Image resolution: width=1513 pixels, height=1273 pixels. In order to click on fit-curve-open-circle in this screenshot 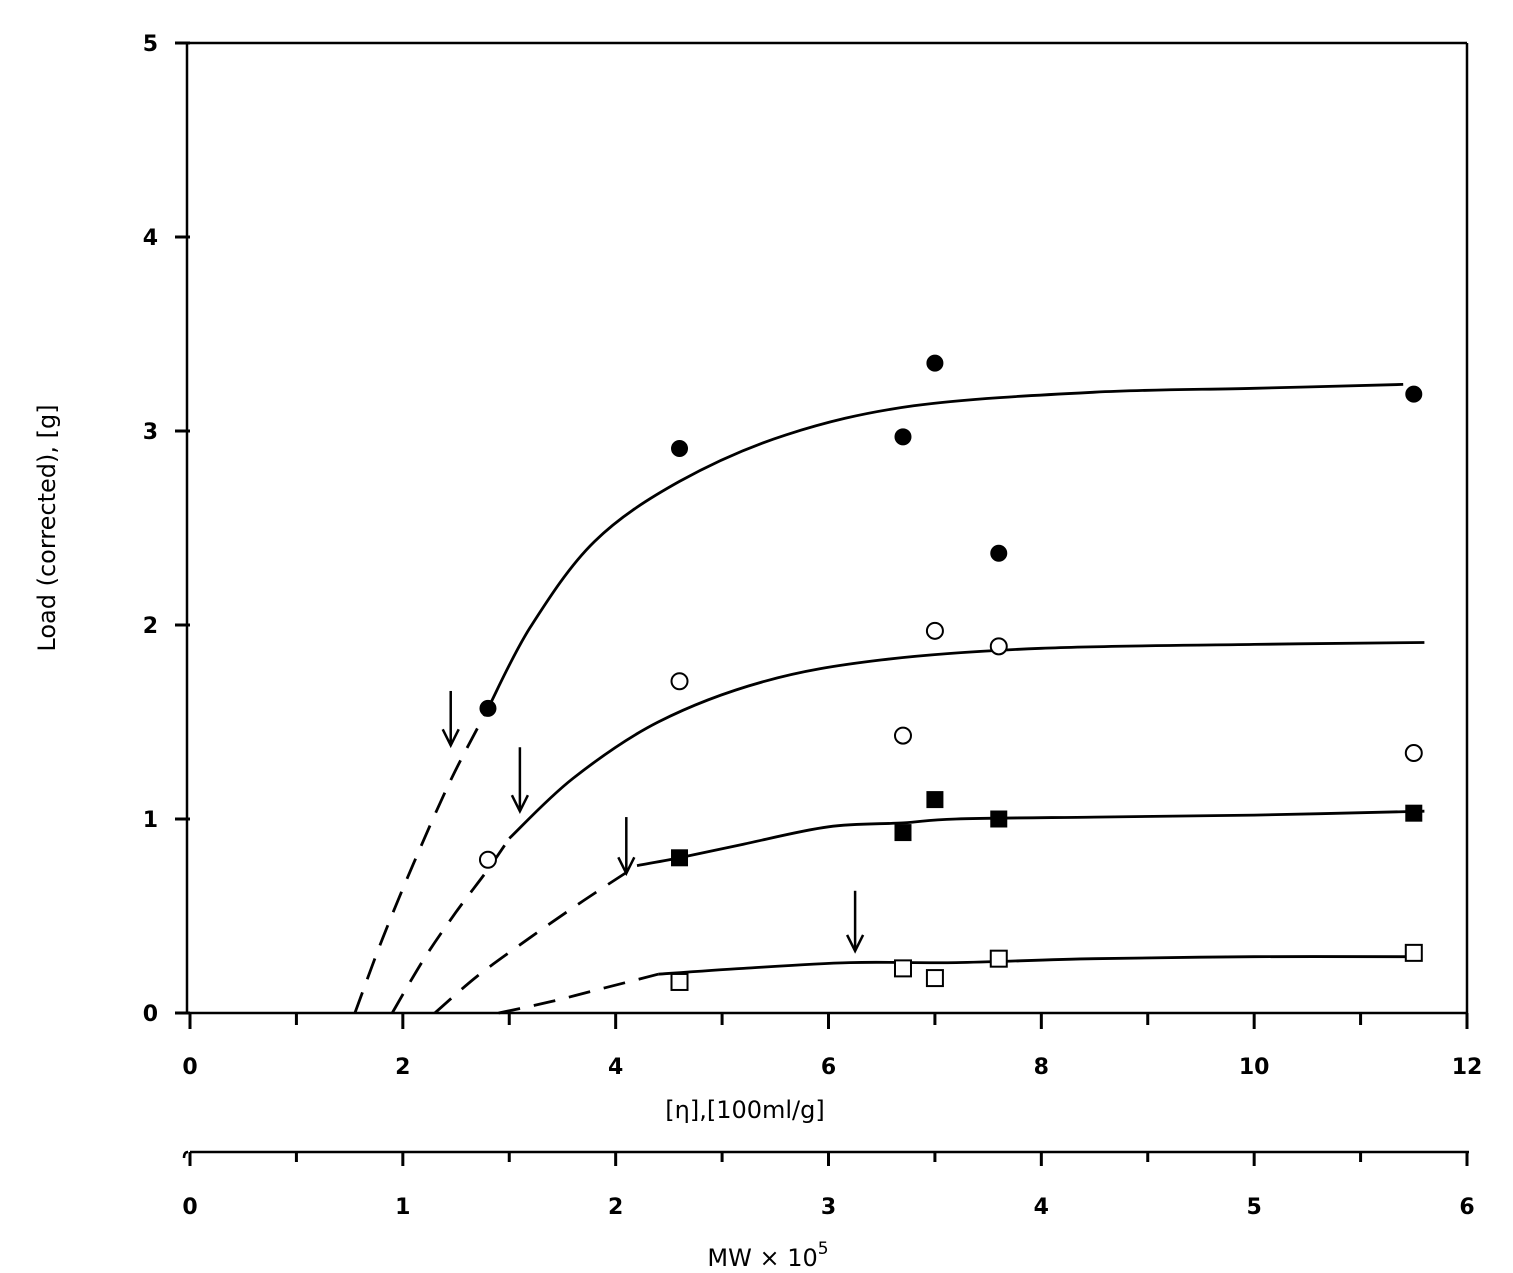, I will do `click(966, 740)`.